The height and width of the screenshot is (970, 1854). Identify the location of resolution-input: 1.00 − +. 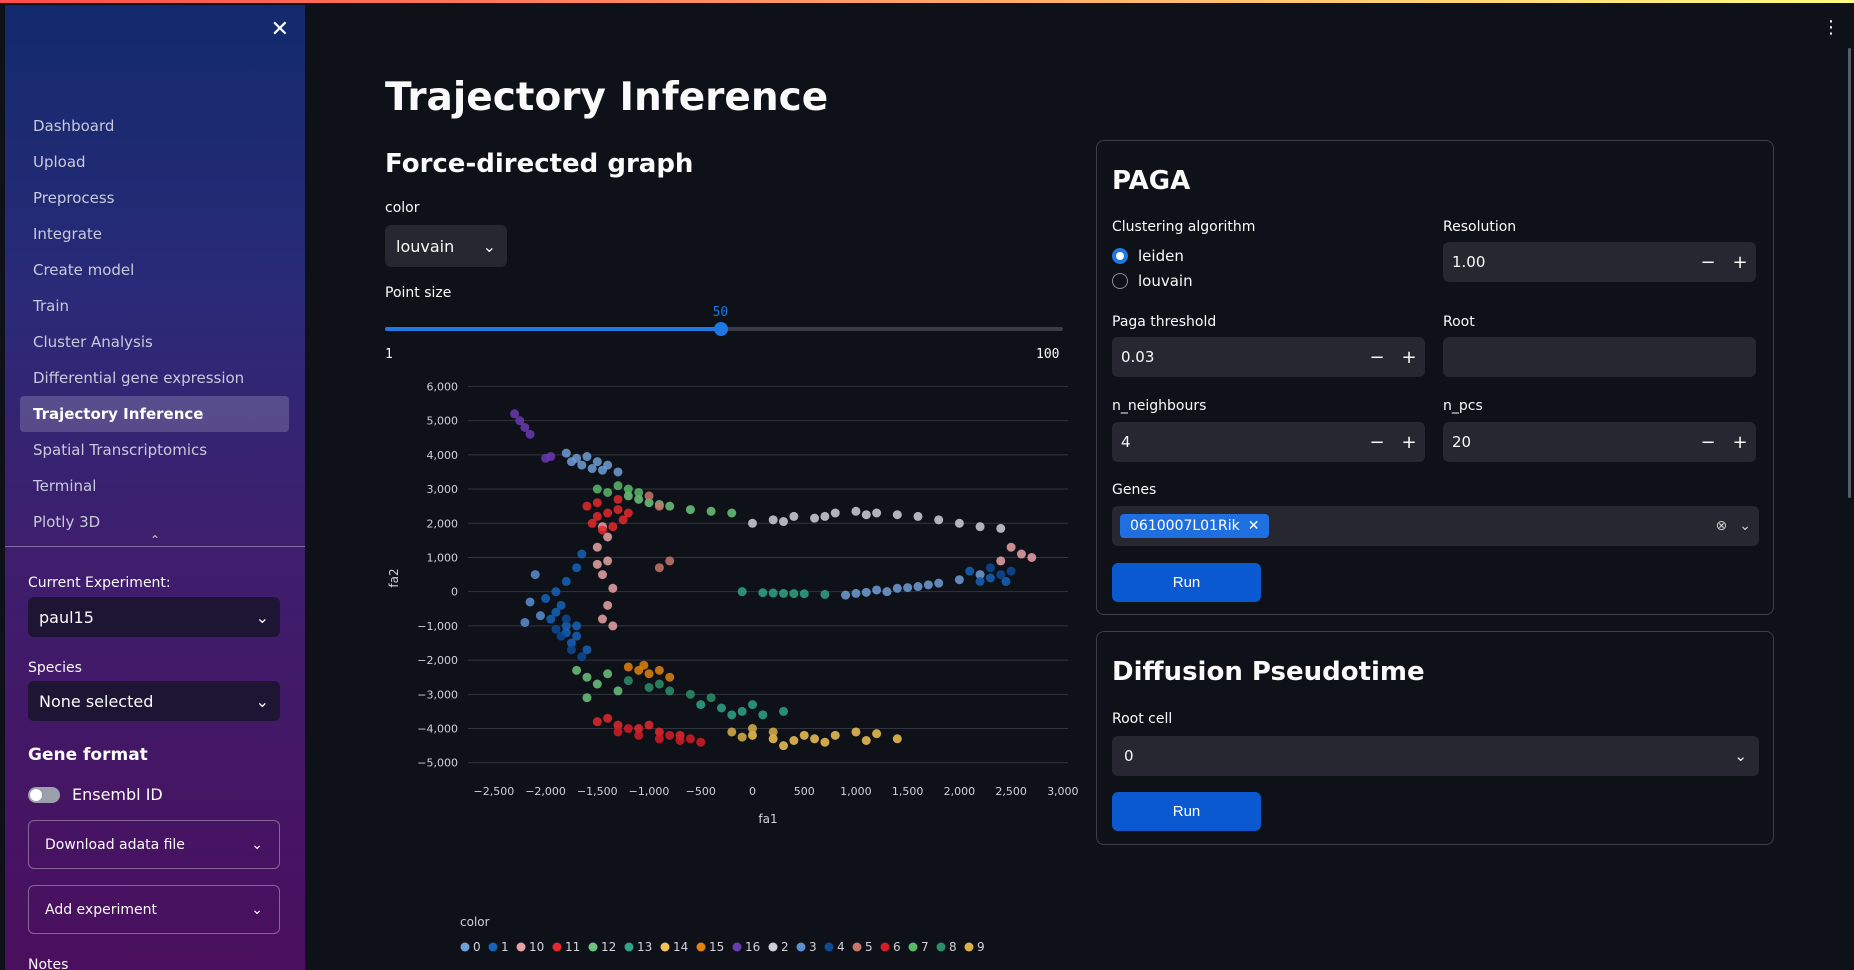
(1599, 262).